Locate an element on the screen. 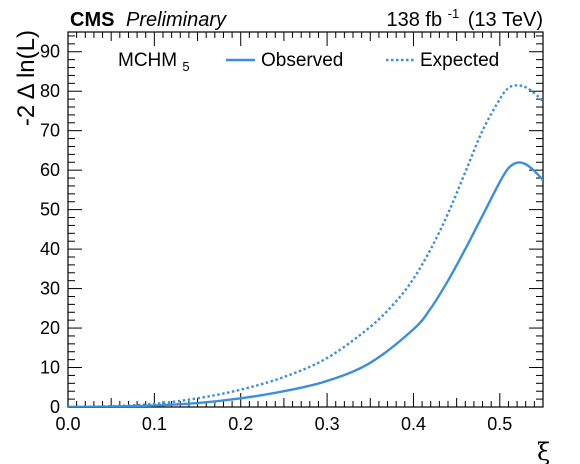 The width and height of the screenshot is (580, 464). x-tick-label: 0.3 is located at coordinates (327, 424).